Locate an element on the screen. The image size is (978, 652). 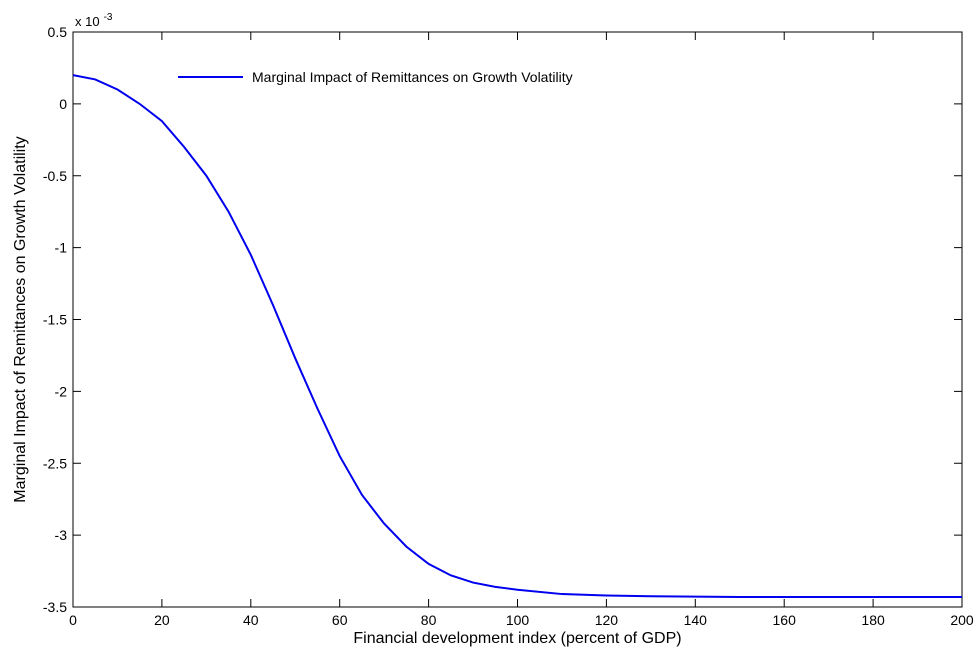
y-scale-power: -3 is located at coordinates (108, 17).